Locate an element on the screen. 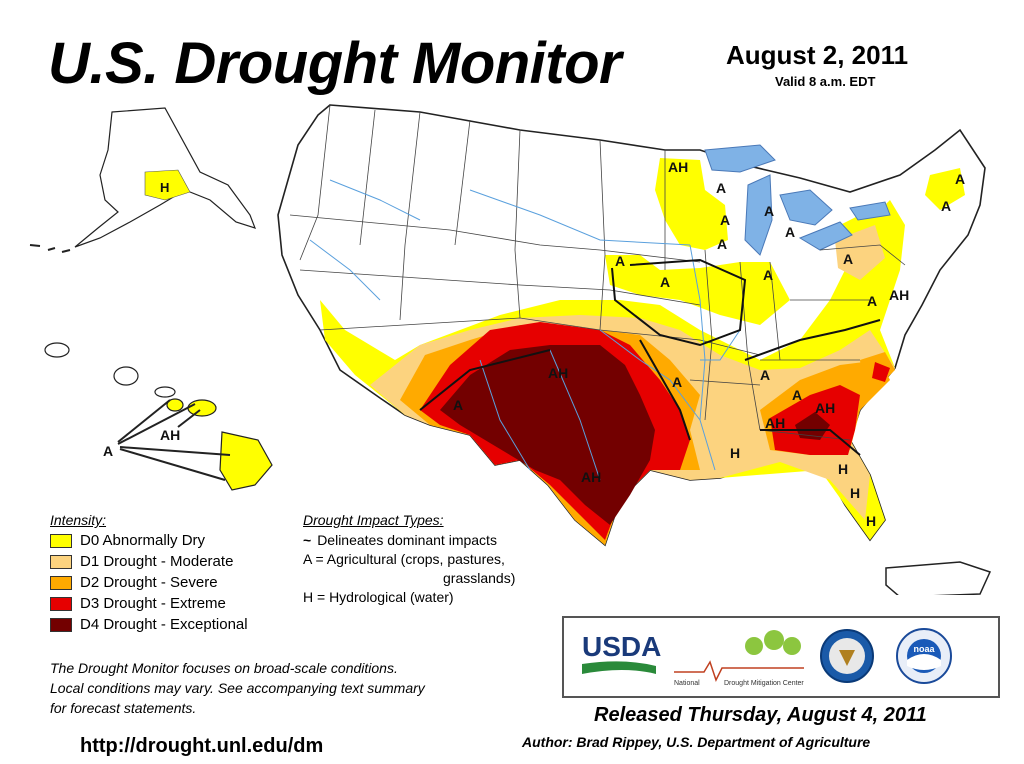 The width and height of the screenshot is (1024, 764). map-label-11: AH is located at coordinates (558, 373).